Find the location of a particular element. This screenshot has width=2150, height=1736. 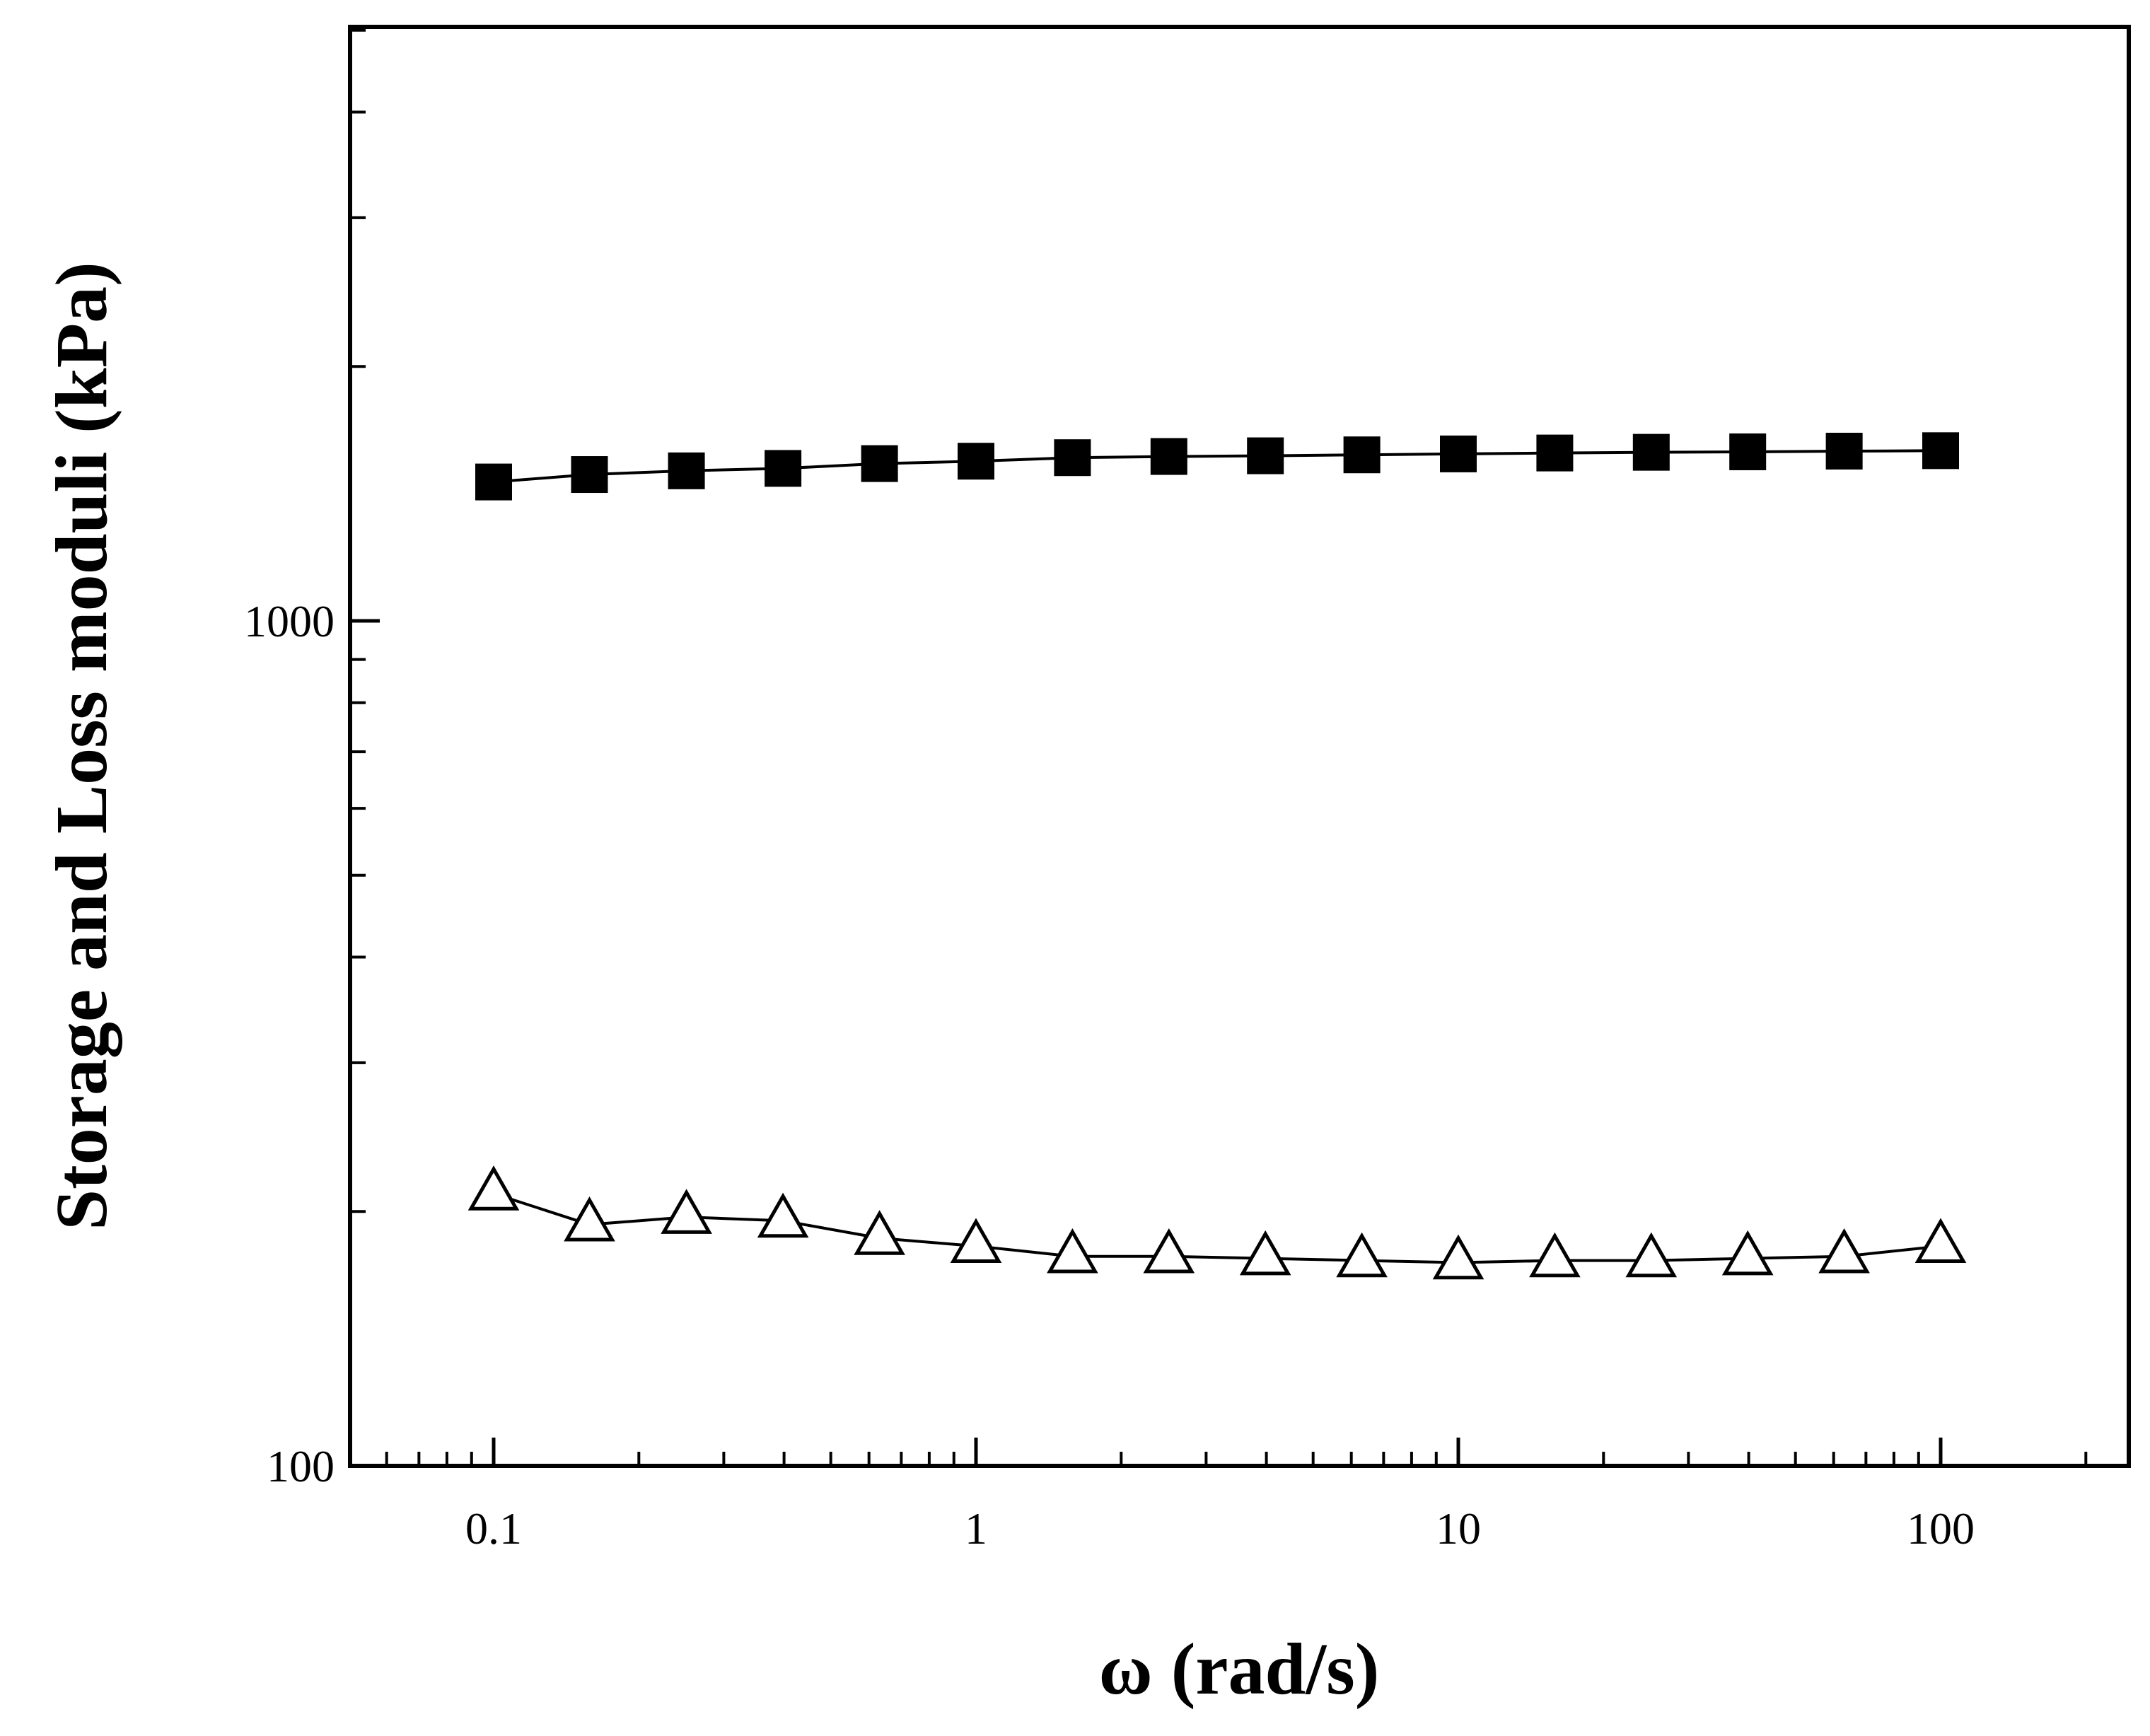

series-2-line is located at coordinates (1217, 1228).